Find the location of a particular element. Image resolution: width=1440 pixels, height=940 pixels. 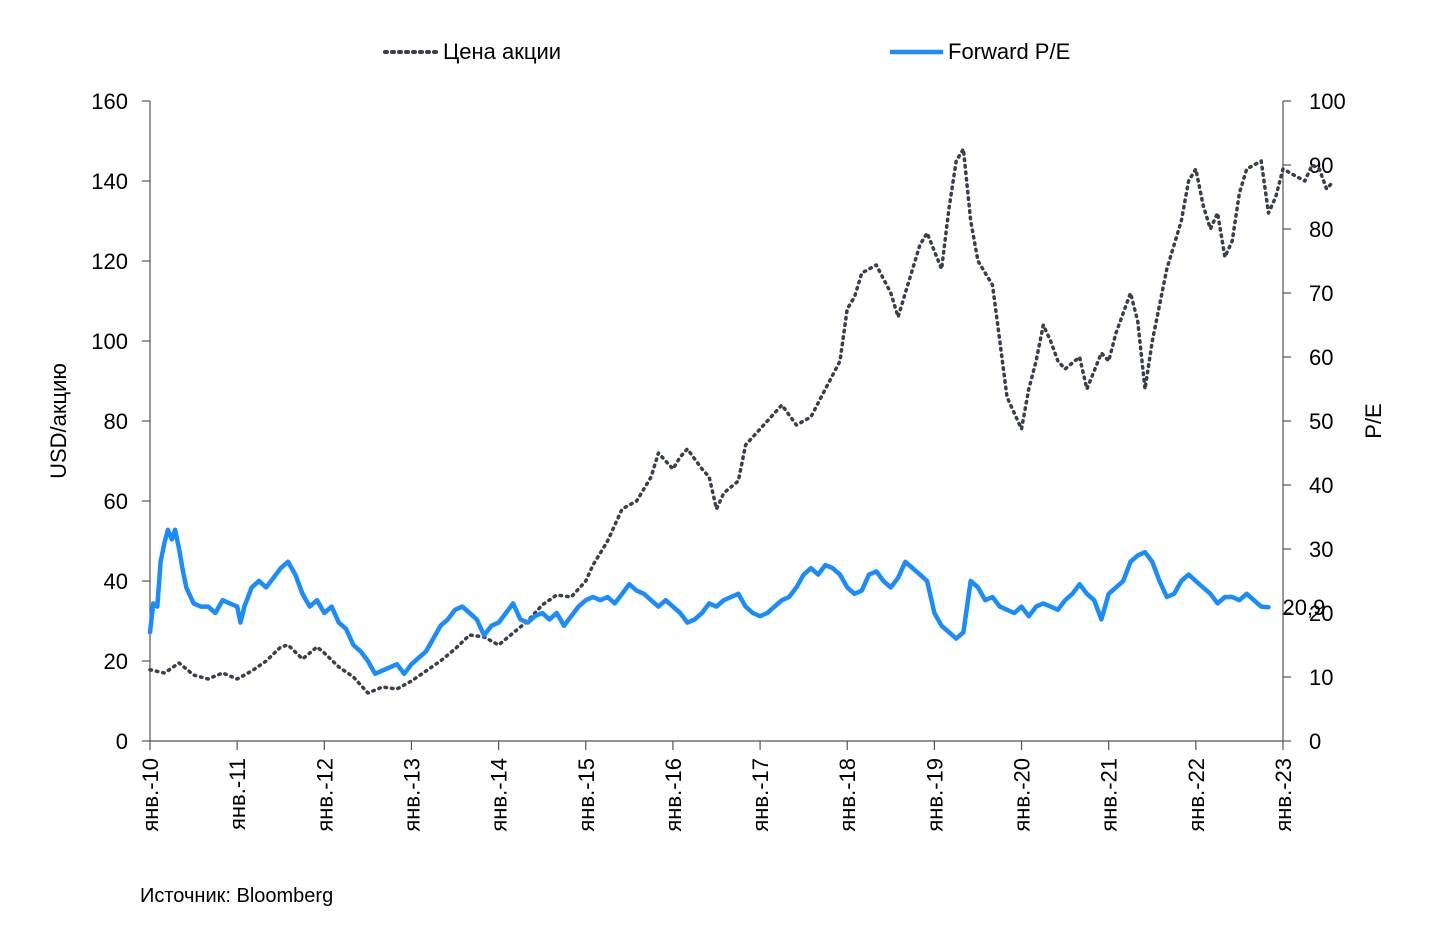

y-left-tick-label: 140 is located at coordinates (109, 181).